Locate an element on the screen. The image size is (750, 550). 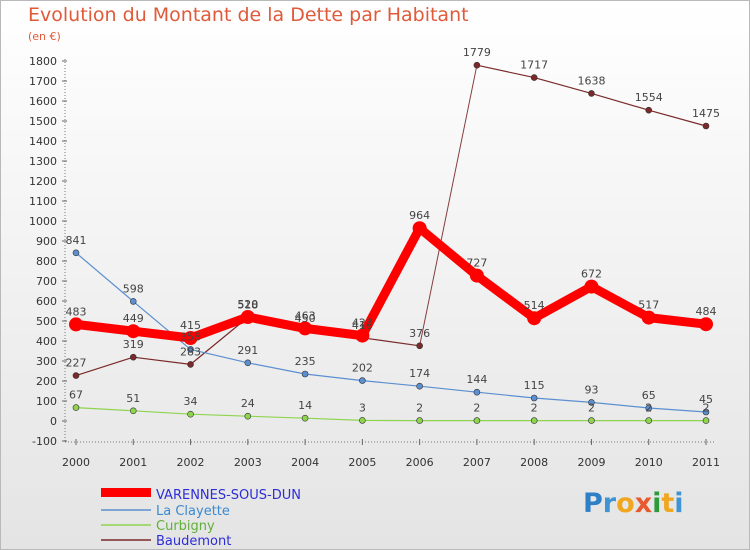
x-tick-label: 2000 is located at coordinates (76, 462).